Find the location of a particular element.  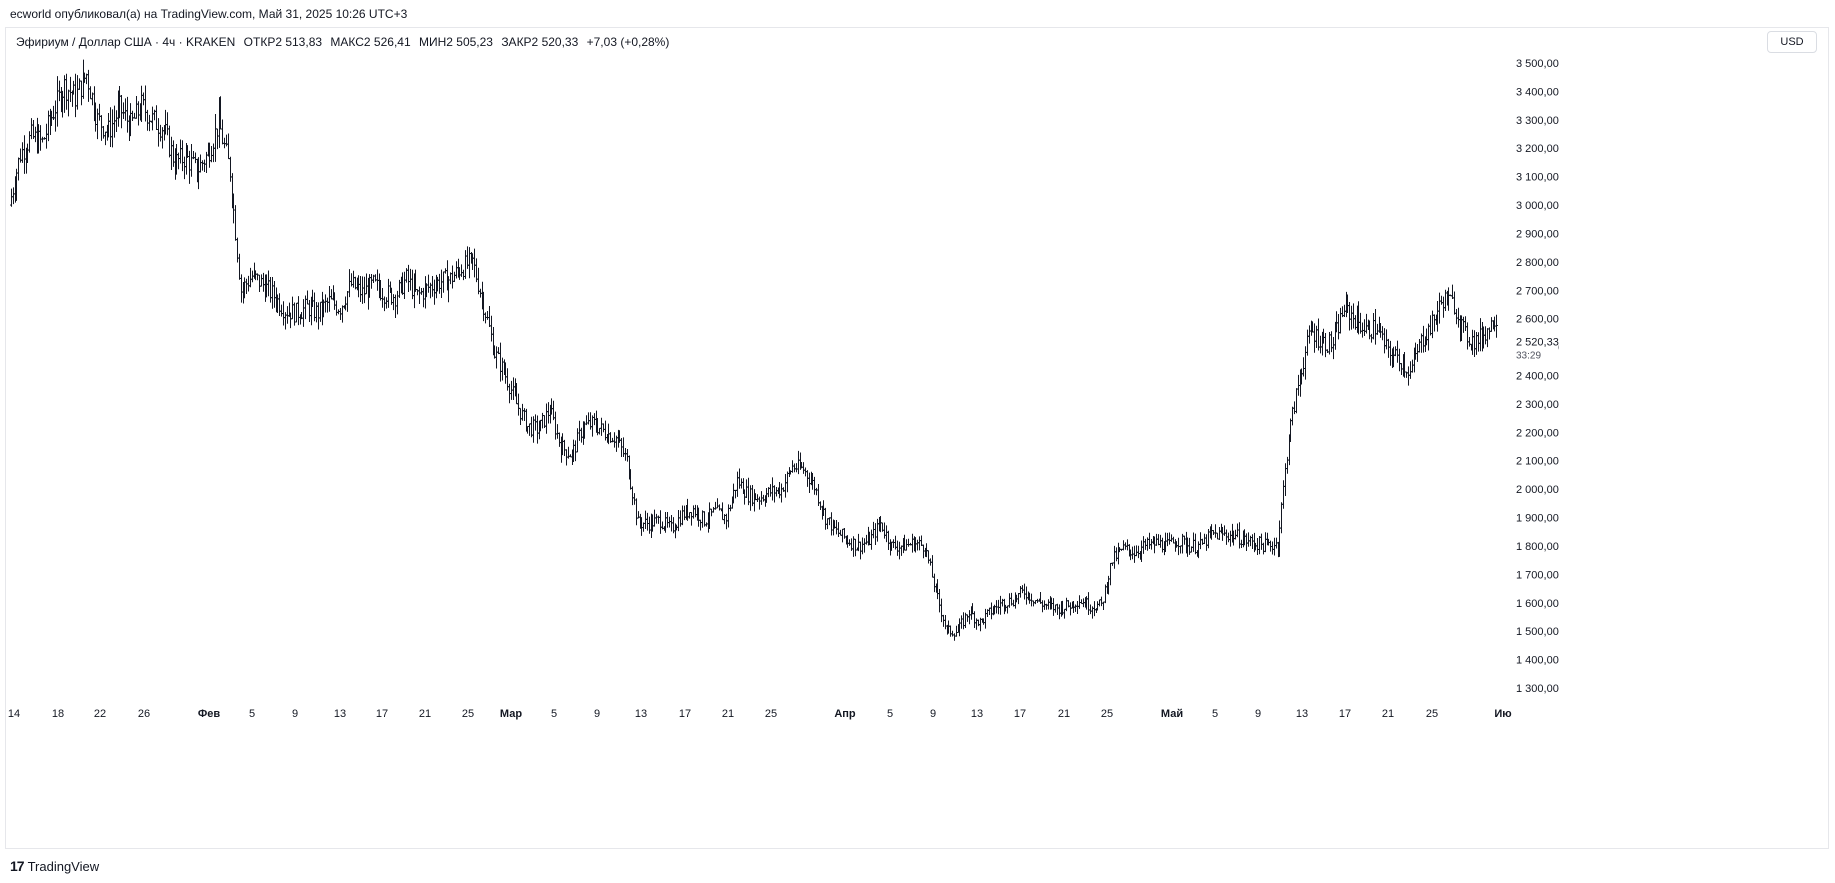

y-tick-label: 1 700,00 is located at coordinates (1537, 575).